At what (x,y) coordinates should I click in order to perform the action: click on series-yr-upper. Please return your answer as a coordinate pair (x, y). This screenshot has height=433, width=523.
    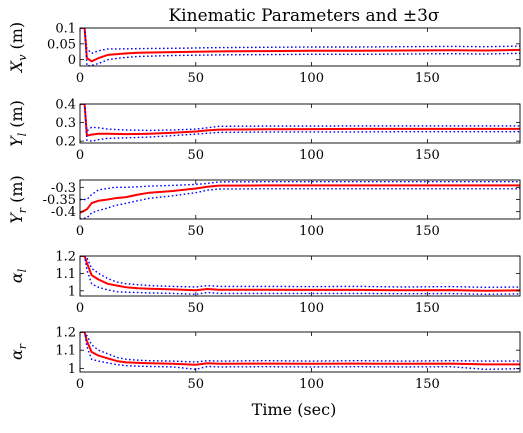
    Looking at the image, I should click on (300, 190).